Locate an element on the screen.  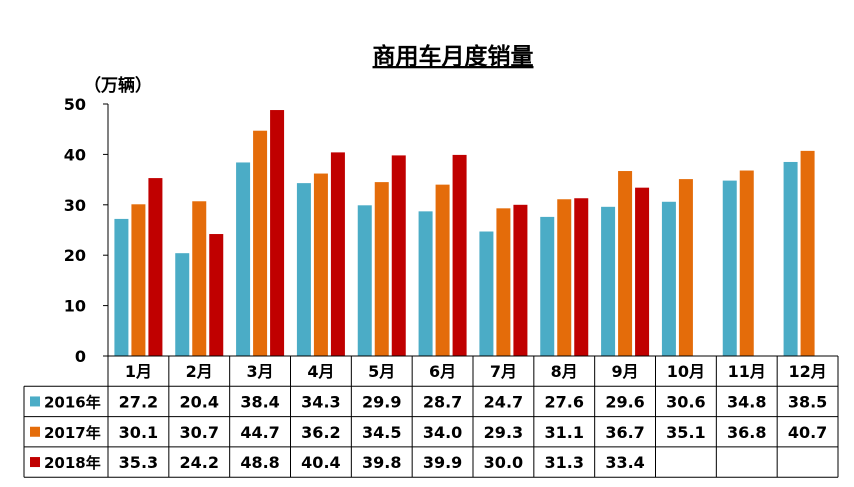
data-label: 27.6 is located at coordinates (564, 401).